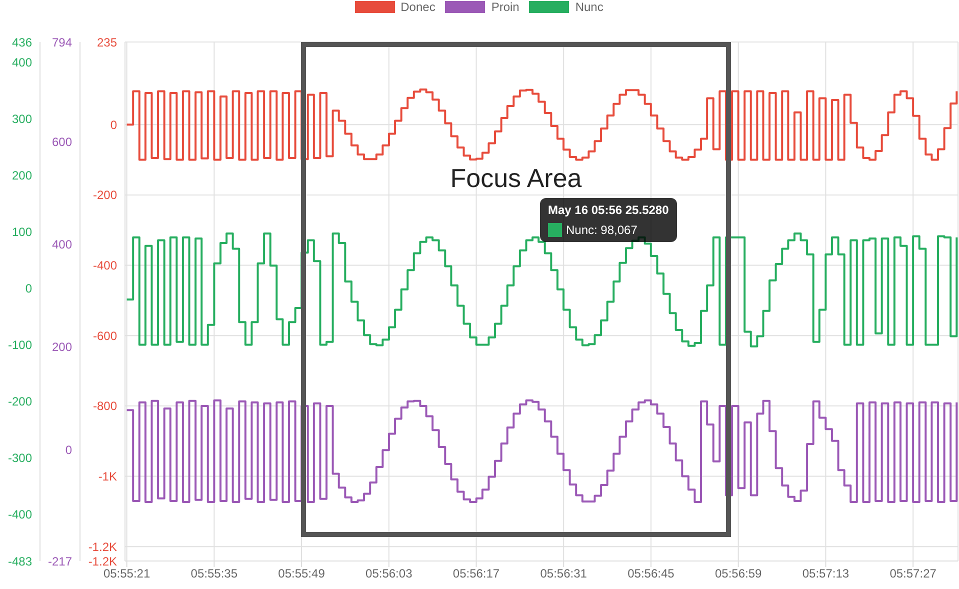  Describe the element at coordinates (22, 63) in the screenshot. I see `y3-tick-label: 400` at that location.